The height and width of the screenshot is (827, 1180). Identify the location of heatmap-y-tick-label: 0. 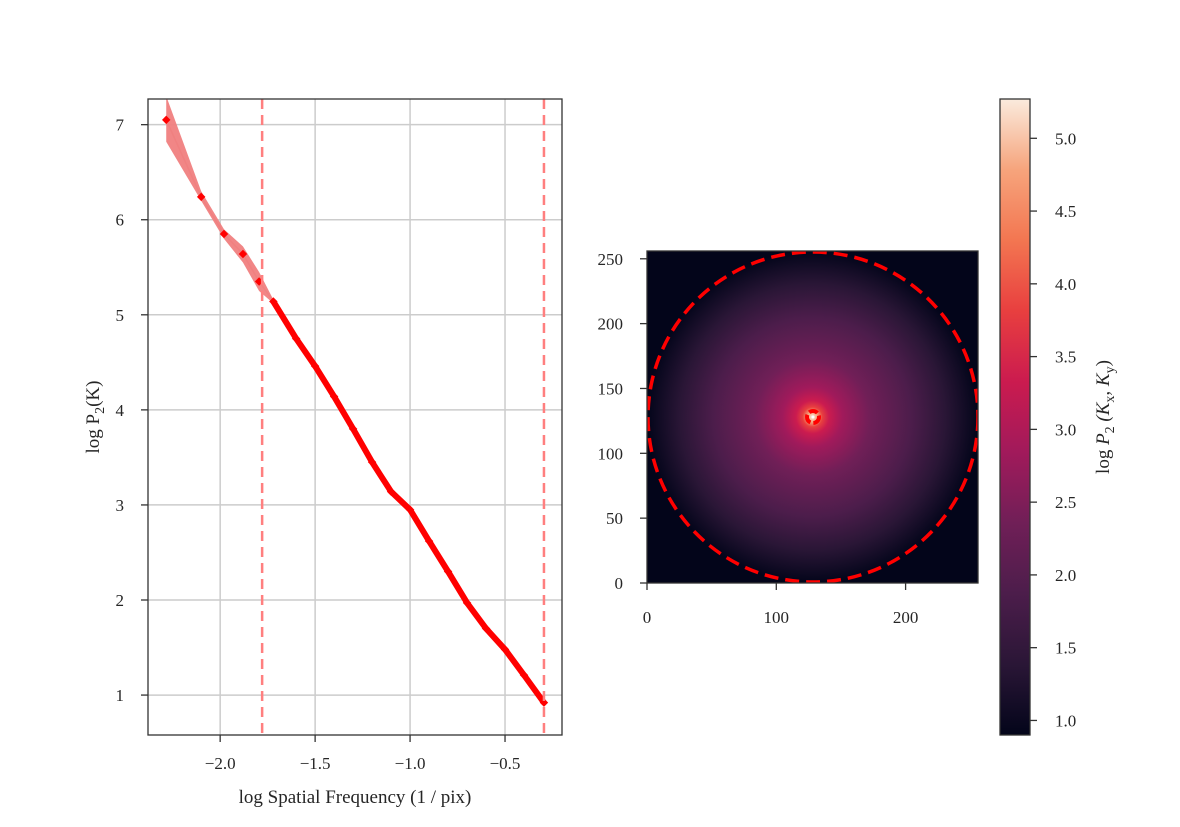
(619, 583).